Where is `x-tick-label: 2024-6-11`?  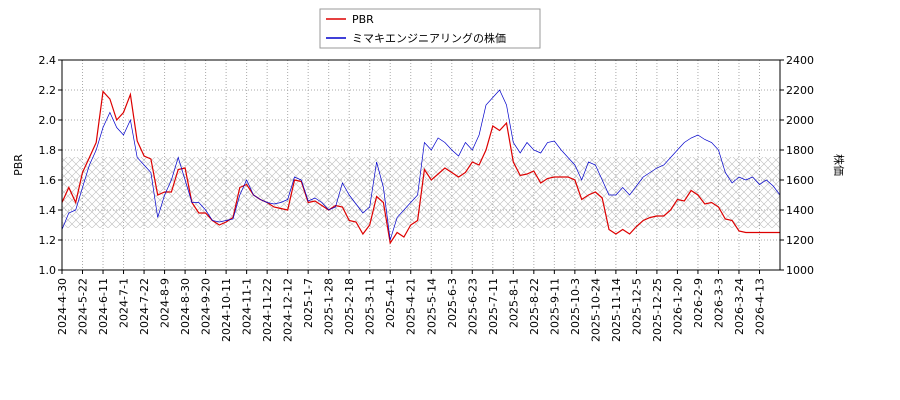
x-tick-label: 2024-6-11 is located at coordinates (103, 306).